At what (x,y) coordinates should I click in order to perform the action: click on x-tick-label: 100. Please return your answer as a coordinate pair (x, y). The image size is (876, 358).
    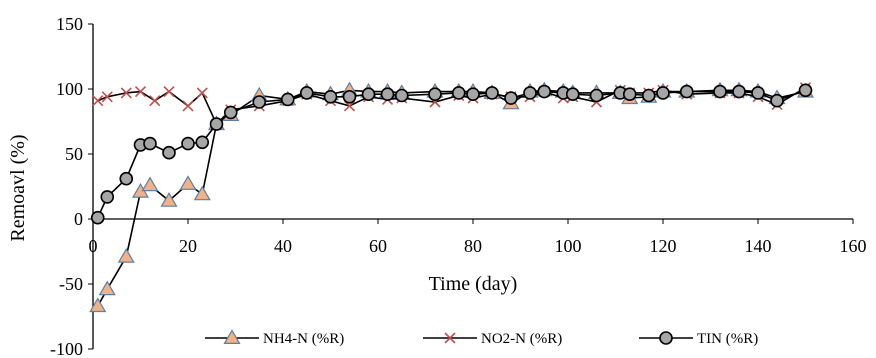
    Looking at the image, I should click on (568, 246).